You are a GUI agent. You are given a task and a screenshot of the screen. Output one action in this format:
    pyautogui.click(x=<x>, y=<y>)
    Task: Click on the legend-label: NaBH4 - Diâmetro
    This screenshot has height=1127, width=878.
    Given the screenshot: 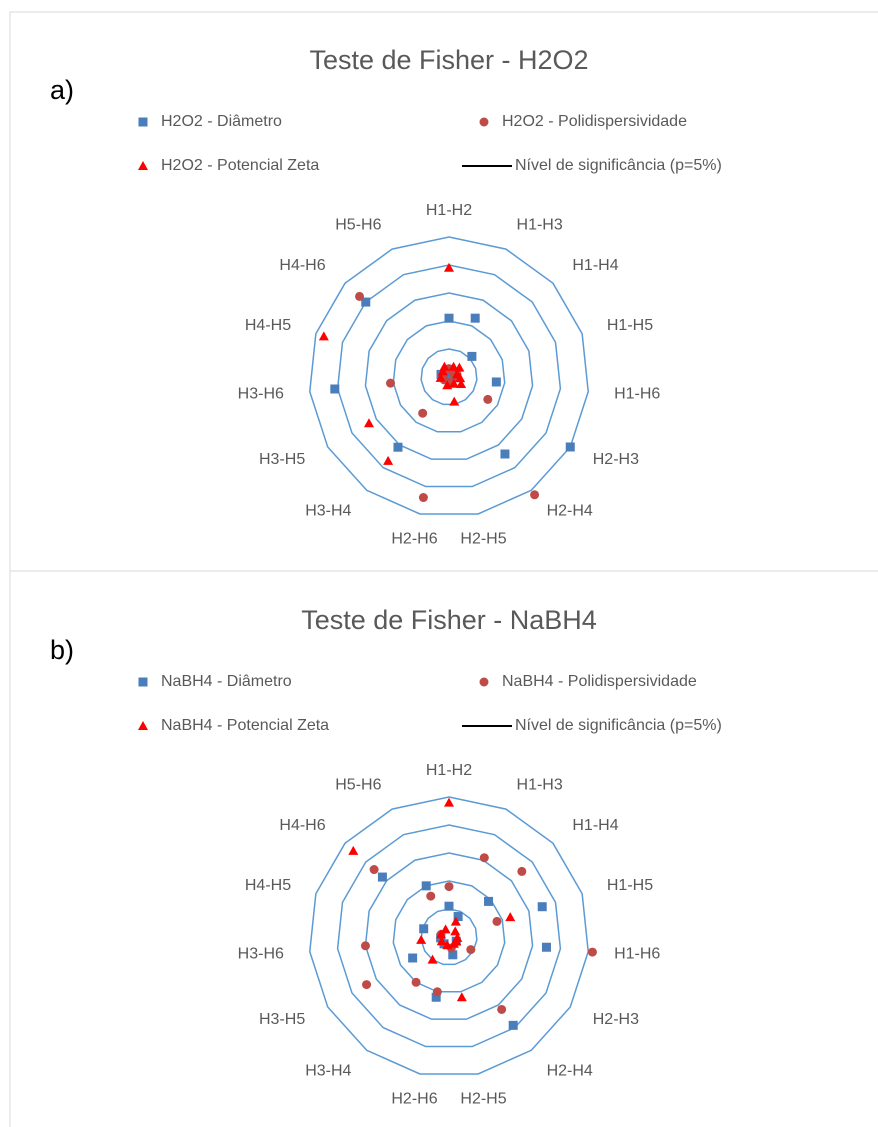 What is the action you would take?
    pyautogui.click(x=226, y=681)
    